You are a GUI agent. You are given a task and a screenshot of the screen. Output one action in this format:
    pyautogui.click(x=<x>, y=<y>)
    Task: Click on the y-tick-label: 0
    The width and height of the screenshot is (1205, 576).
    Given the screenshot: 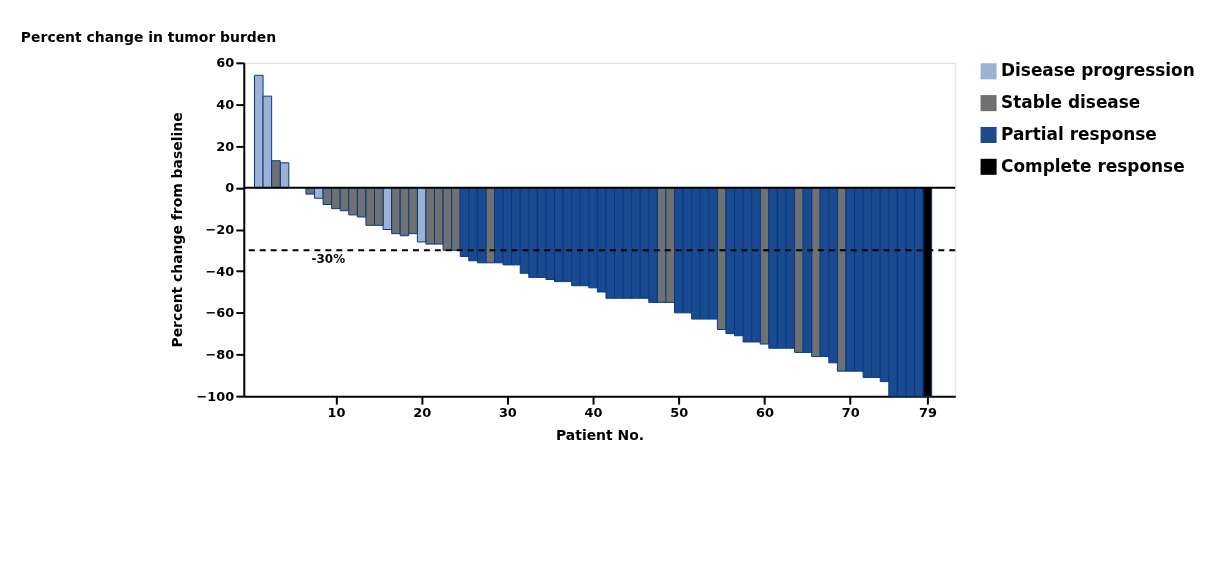 What is the action you would take?
    pyautogui.click(x=230, y=188)
    